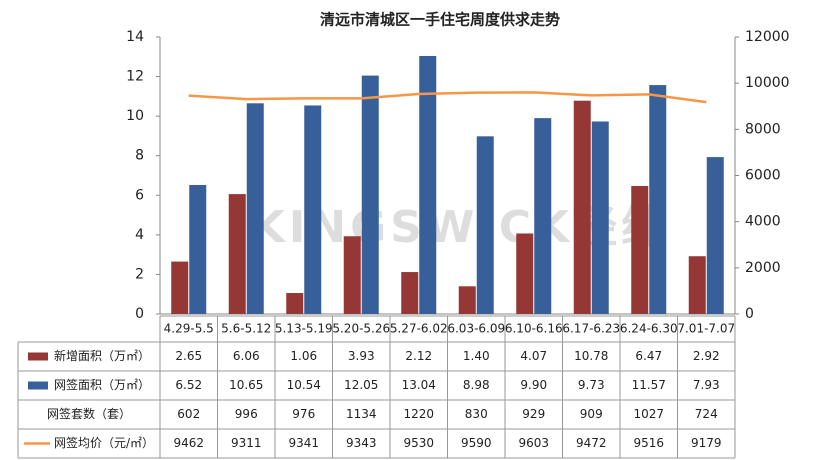  I want to click on y-tick-label: 12, so click(135, 77).